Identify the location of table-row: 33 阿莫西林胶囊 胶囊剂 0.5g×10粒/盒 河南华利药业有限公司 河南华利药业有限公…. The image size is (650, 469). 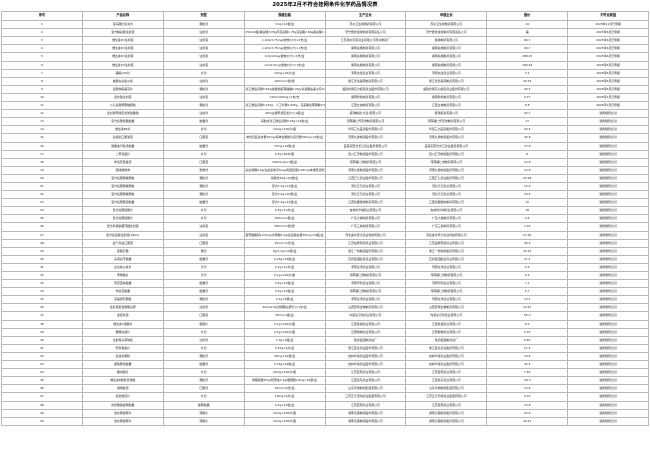
(325, 284).